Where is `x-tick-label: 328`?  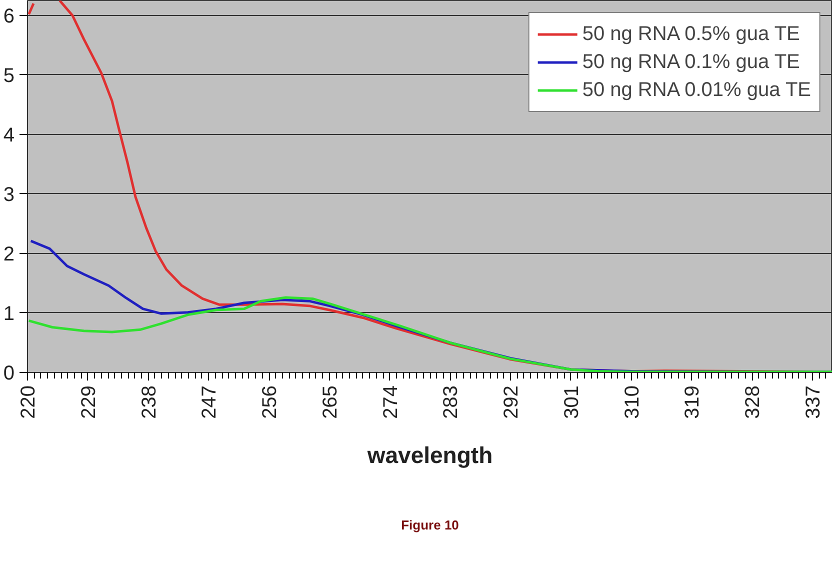 x-tick-label: 328 is located at coordinates (753, 402).